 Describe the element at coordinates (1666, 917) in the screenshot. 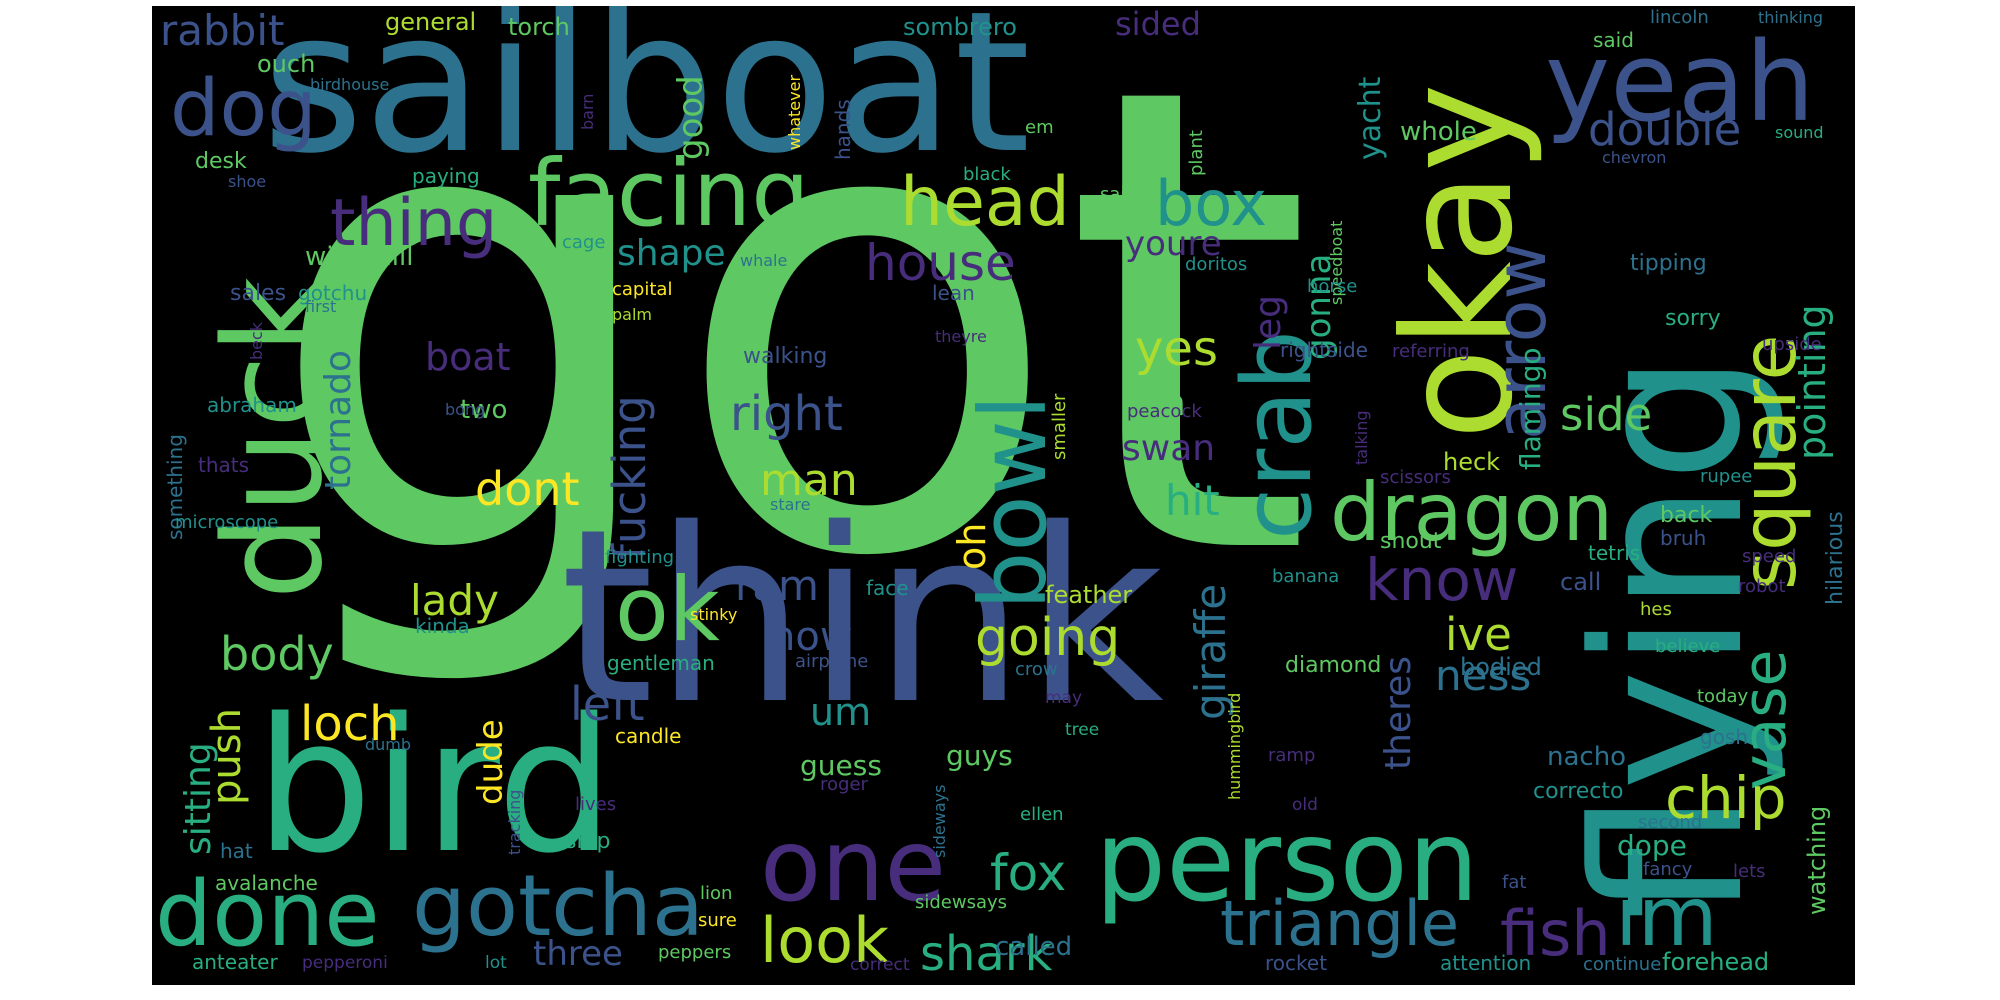

I see `word-im: im` at that location.